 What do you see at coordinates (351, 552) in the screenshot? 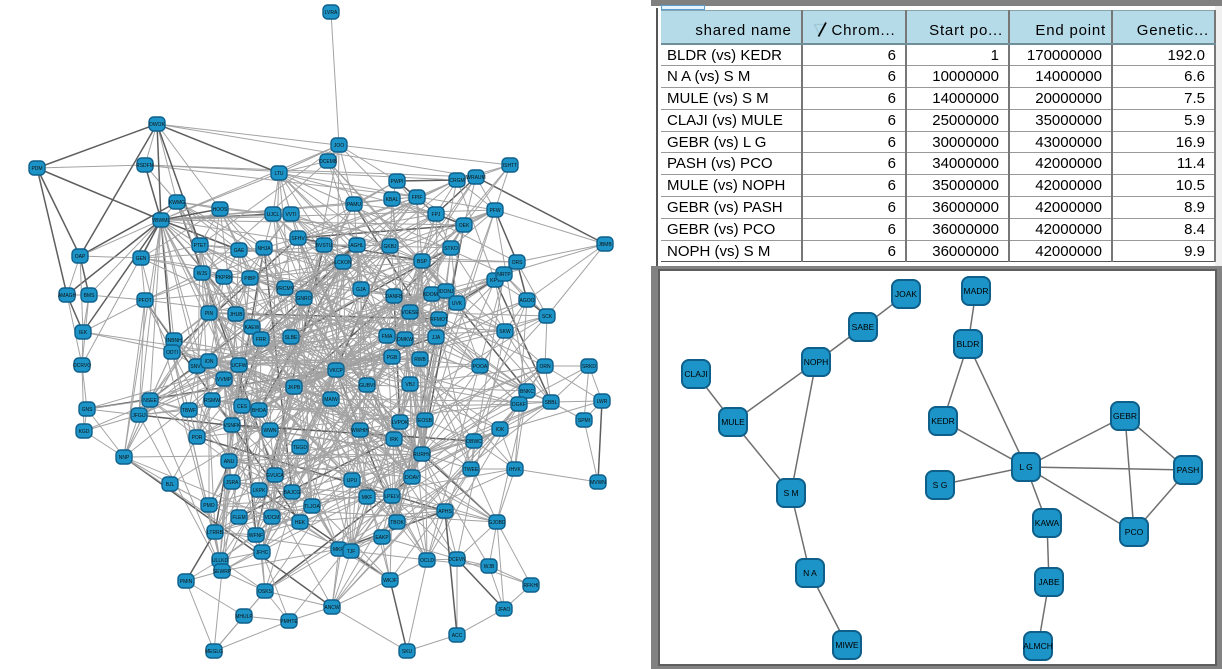
I see `svg-text: TJF` at bounding box center [351, 552].